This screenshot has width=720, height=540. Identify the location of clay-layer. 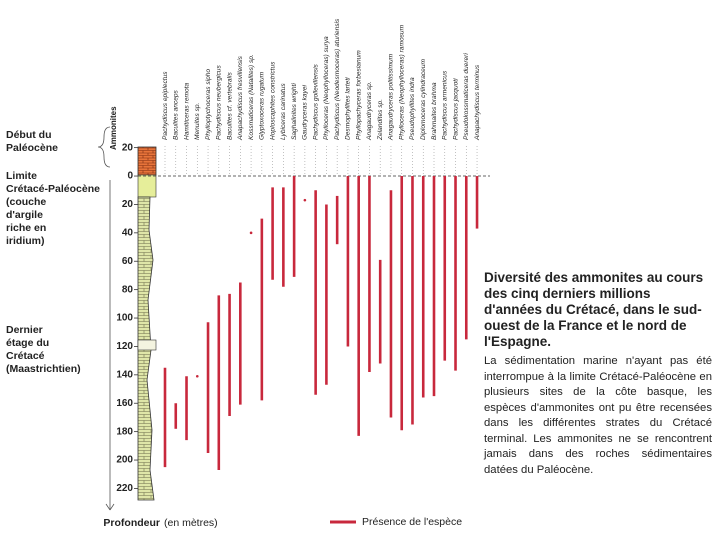
(147, 186).